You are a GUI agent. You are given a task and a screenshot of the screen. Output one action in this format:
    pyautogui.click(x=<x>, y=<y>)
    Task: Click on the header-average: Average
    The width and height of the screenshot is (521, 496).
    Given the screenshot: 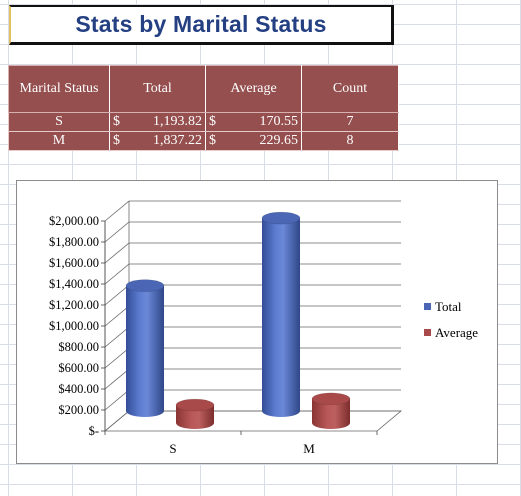 What is the action you would take?
    pyautogui.click(x=253, y=89)
    